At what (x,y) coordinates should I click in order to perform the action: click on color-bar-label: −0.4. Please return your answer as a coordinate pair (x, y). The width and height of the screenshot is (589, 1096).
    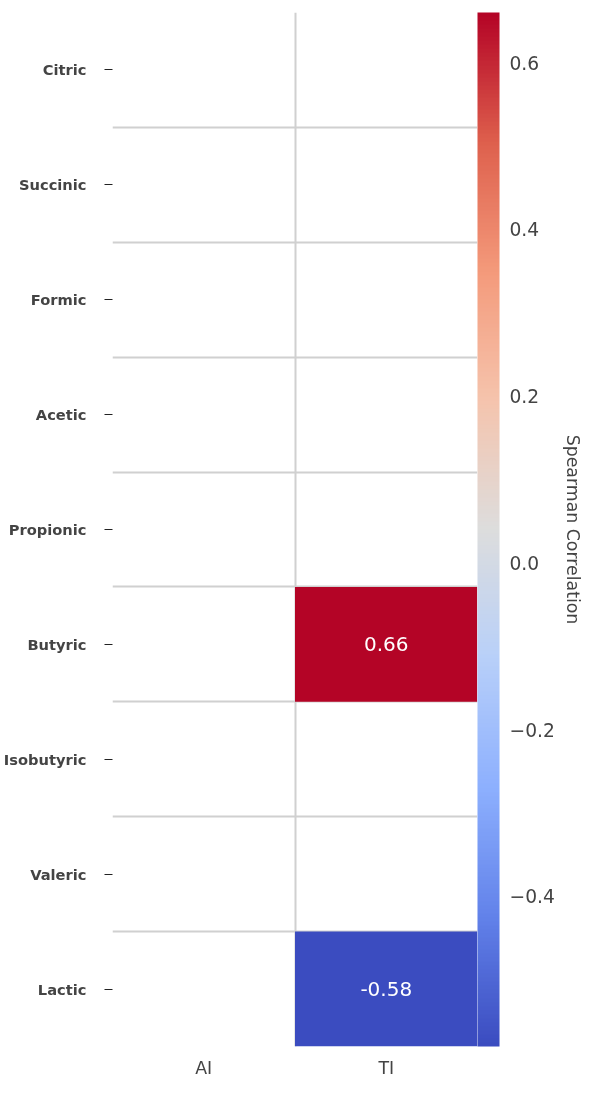
    Looking at the image, I should click on (532, 897).